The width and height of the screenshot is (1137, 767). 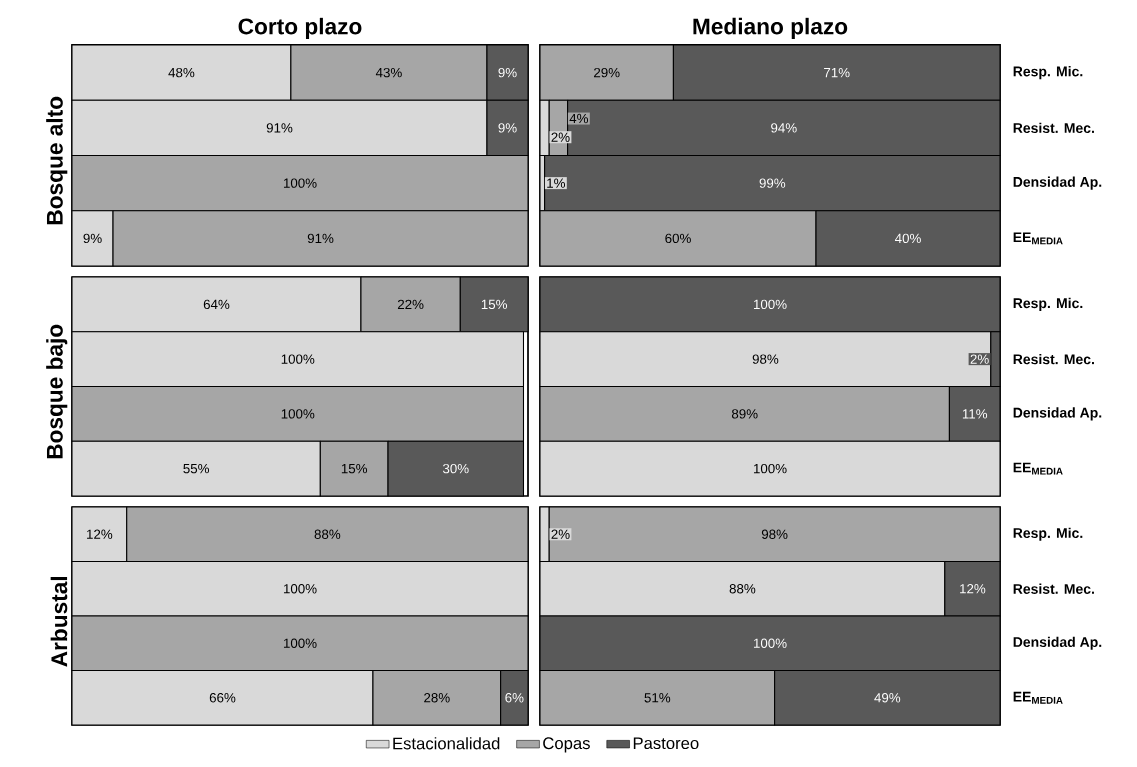 I want to click on data-label: 6%, so click(x=514, y=698).